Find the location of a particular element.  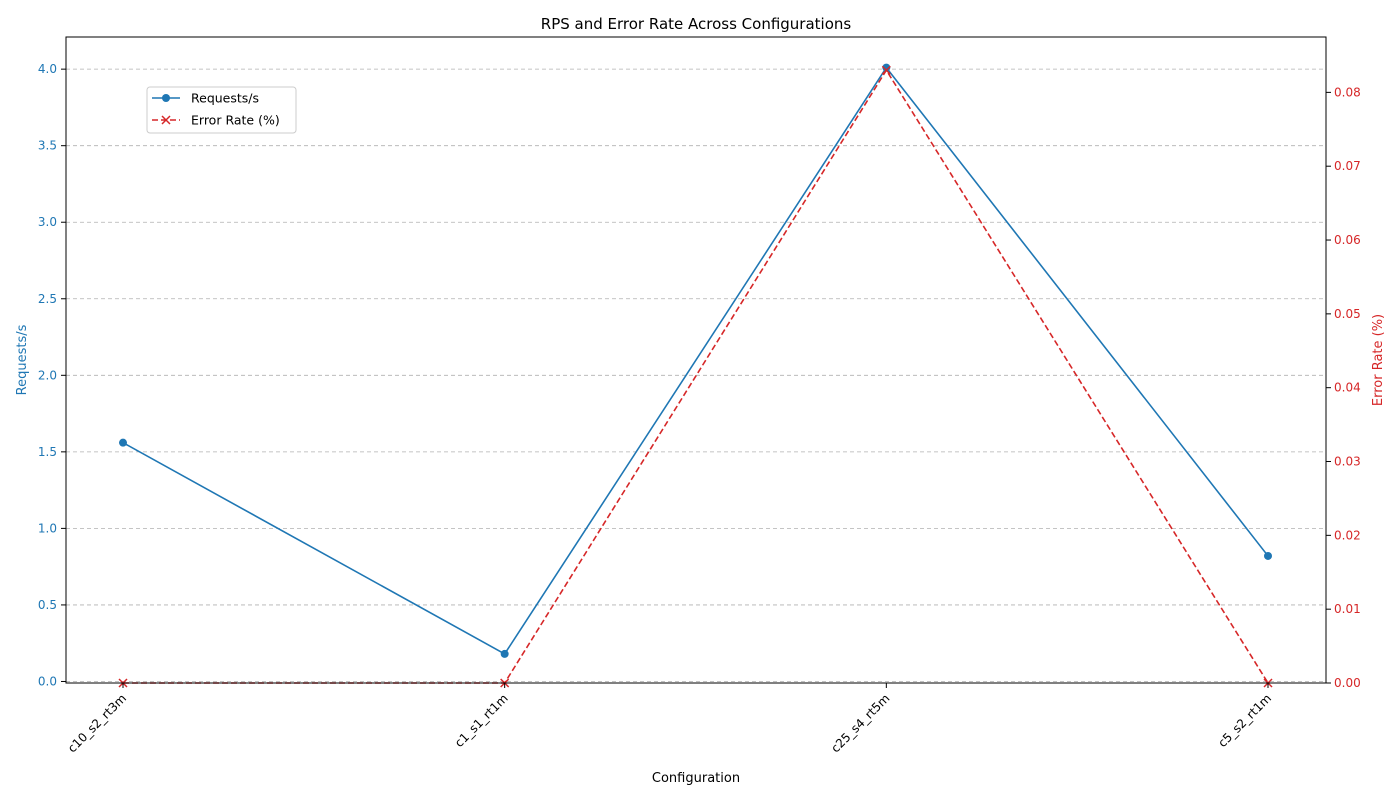

legend-label: Error Rate (%) is located at coordinates (235, 120).